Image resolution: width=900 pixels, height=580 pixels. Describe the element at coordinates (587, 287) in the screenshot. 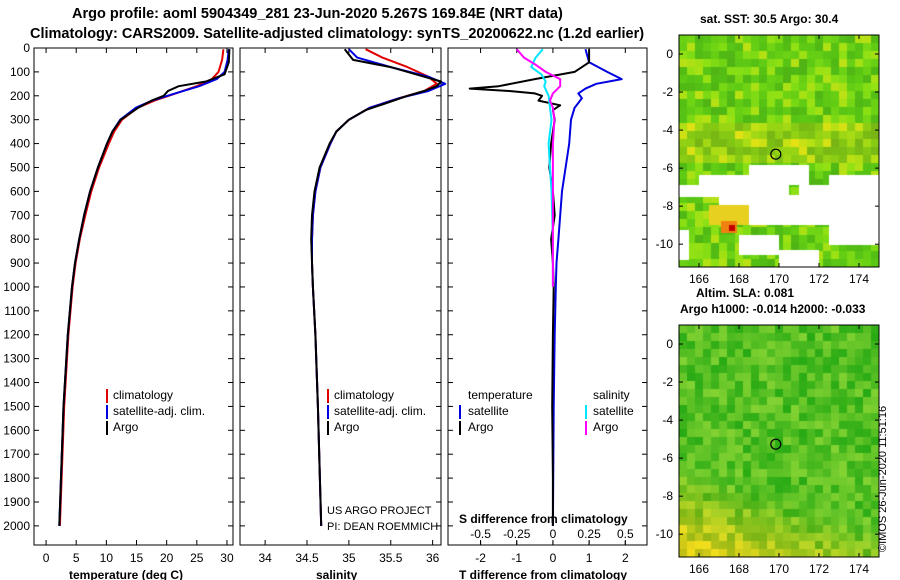

I see `series-line-t-satellite` at that location.